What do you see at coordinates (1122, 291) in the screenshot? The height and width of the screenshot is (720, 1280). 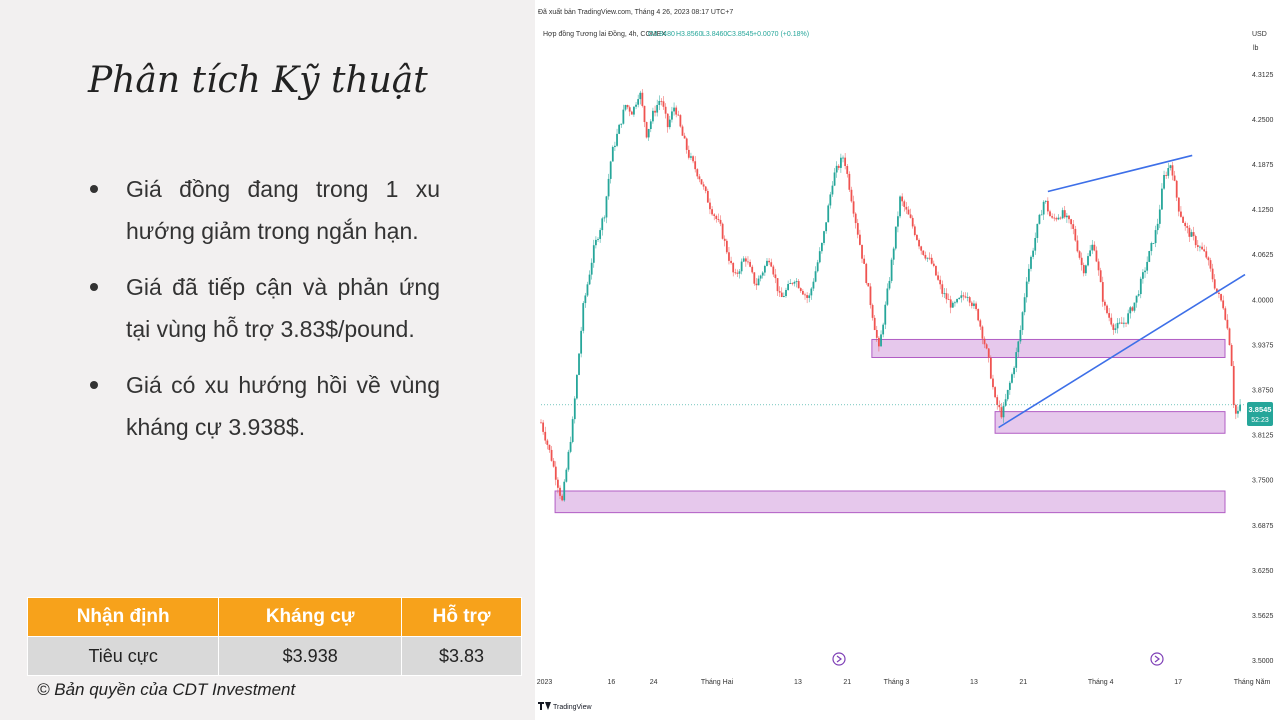 I see `trendlines-layer` at bounding box center [1122, 291].